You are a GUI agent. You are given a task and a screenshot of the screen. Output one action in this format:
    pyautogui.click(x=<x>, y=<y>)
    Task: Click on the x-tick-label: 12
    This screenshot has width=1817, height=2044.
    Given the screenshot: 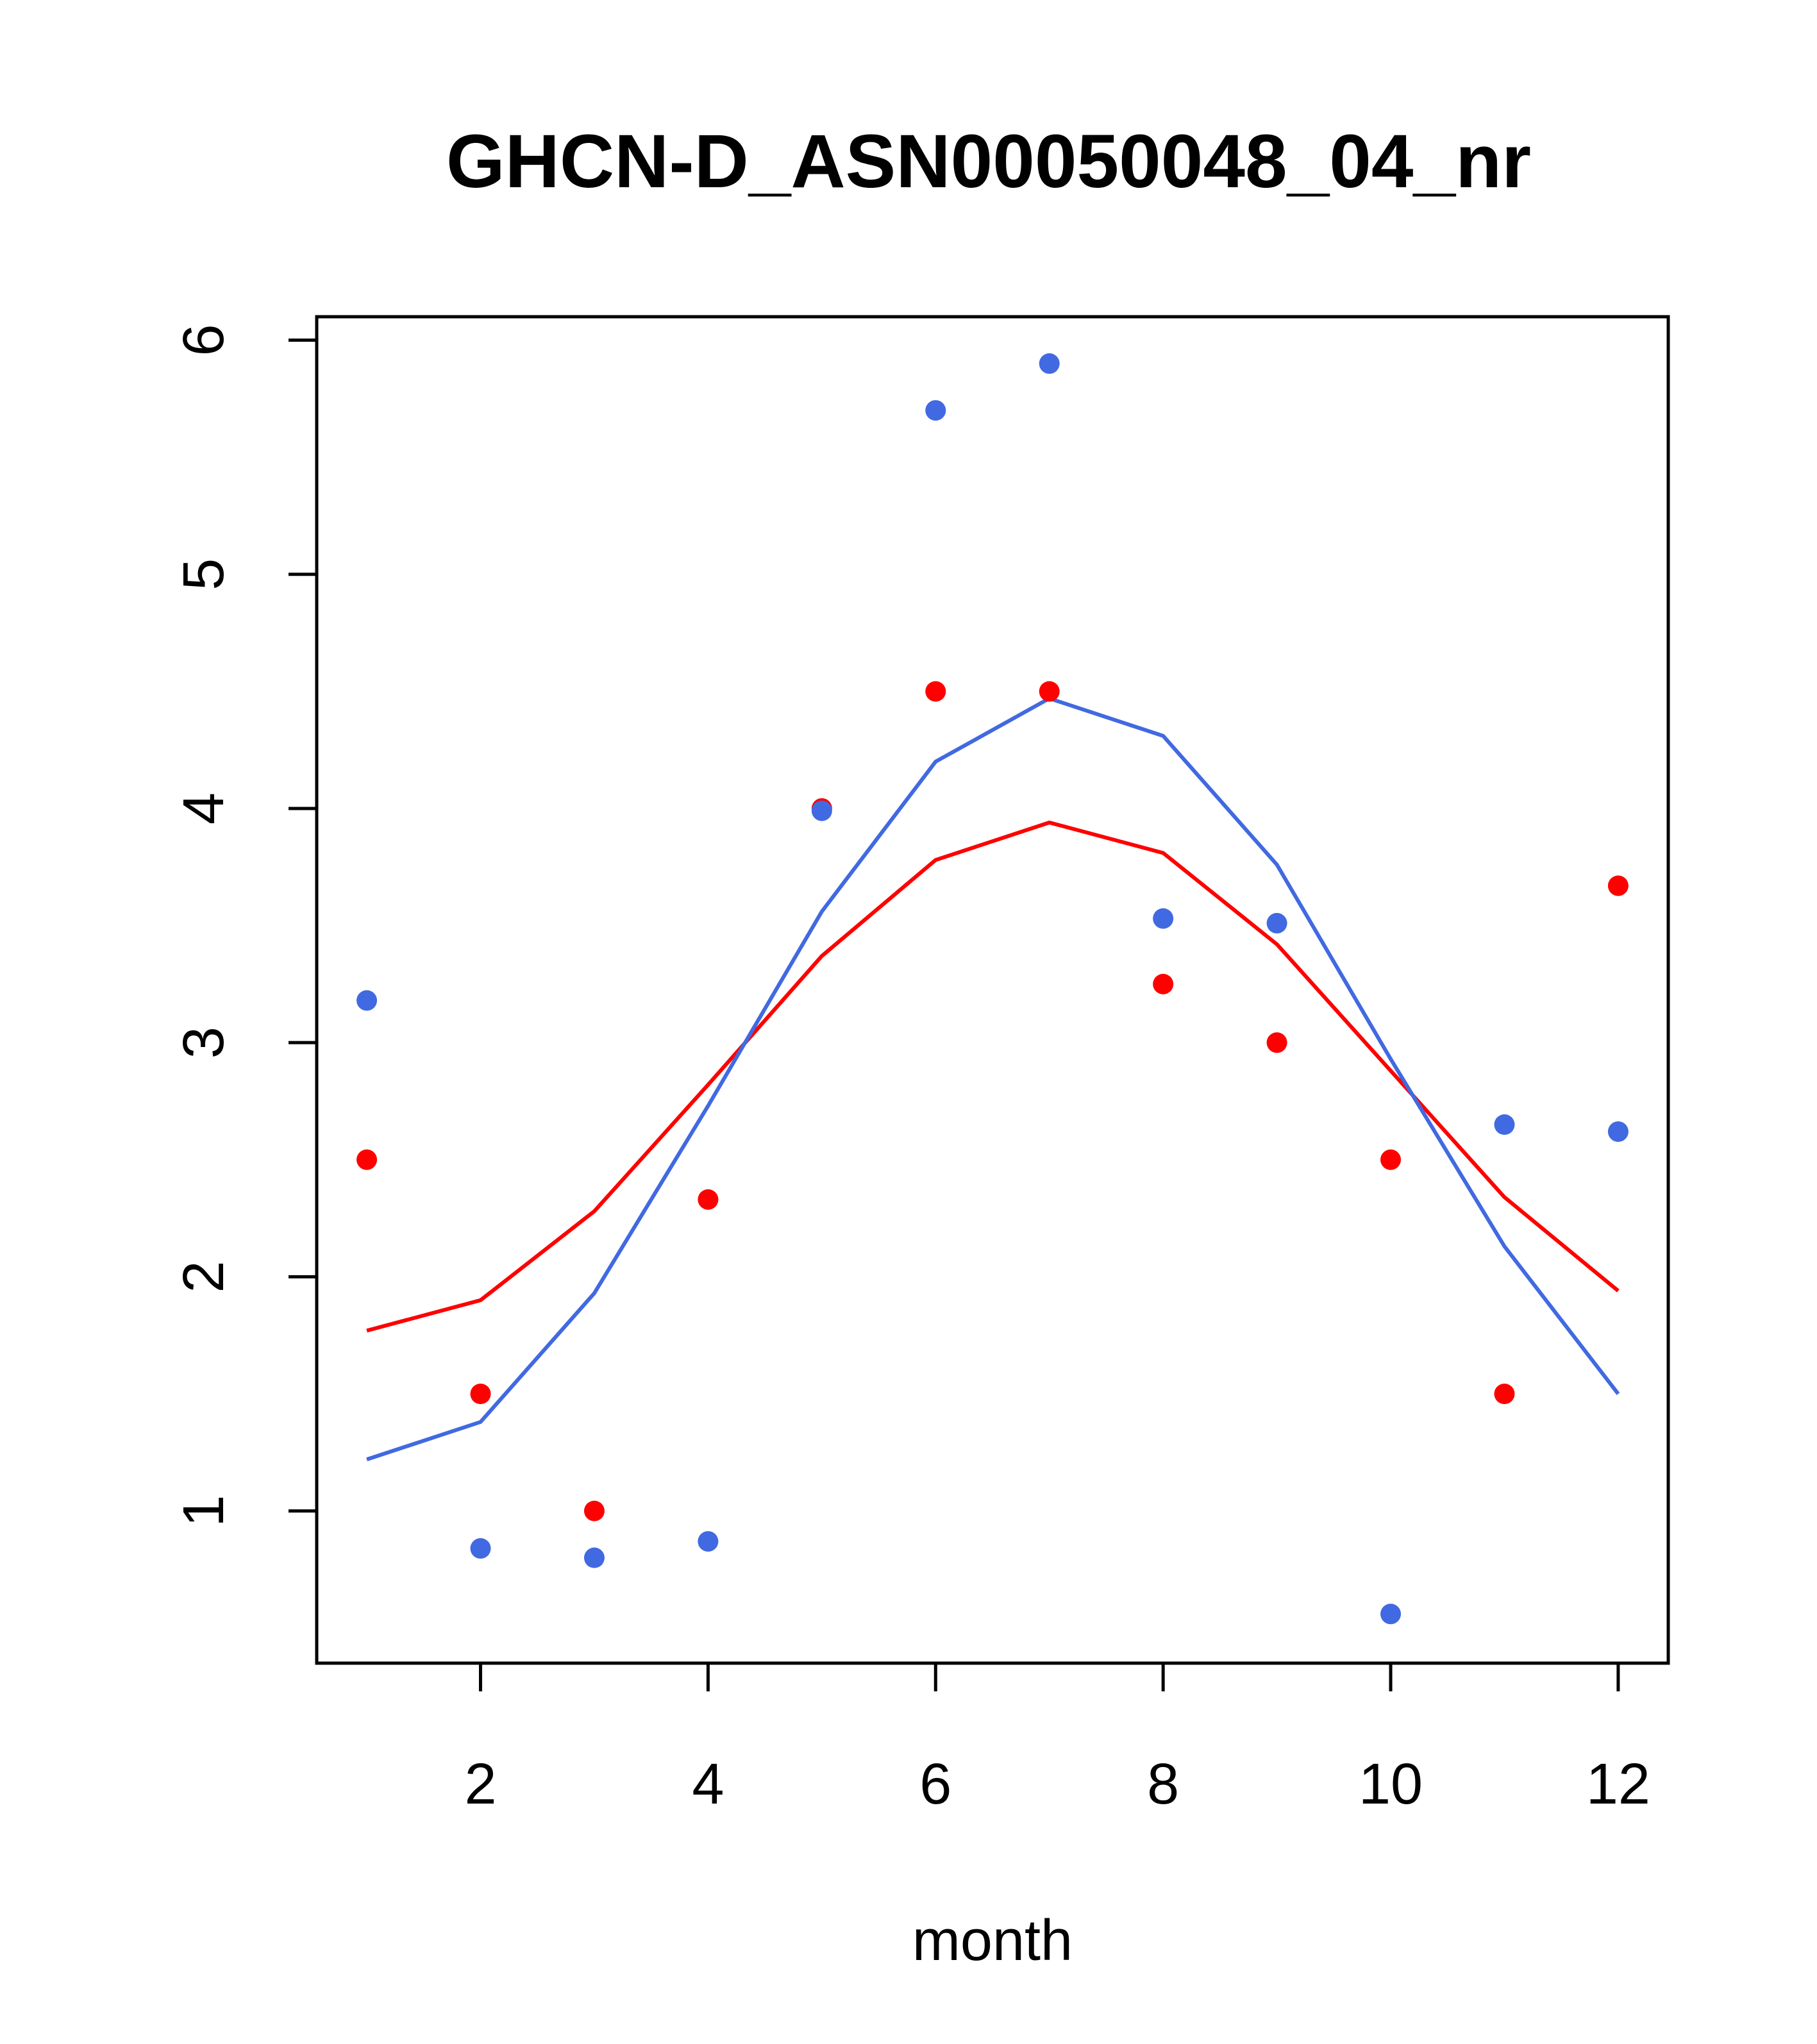 What is the action you would take?
    pyautogui.click(x=1618, y=1784)
    